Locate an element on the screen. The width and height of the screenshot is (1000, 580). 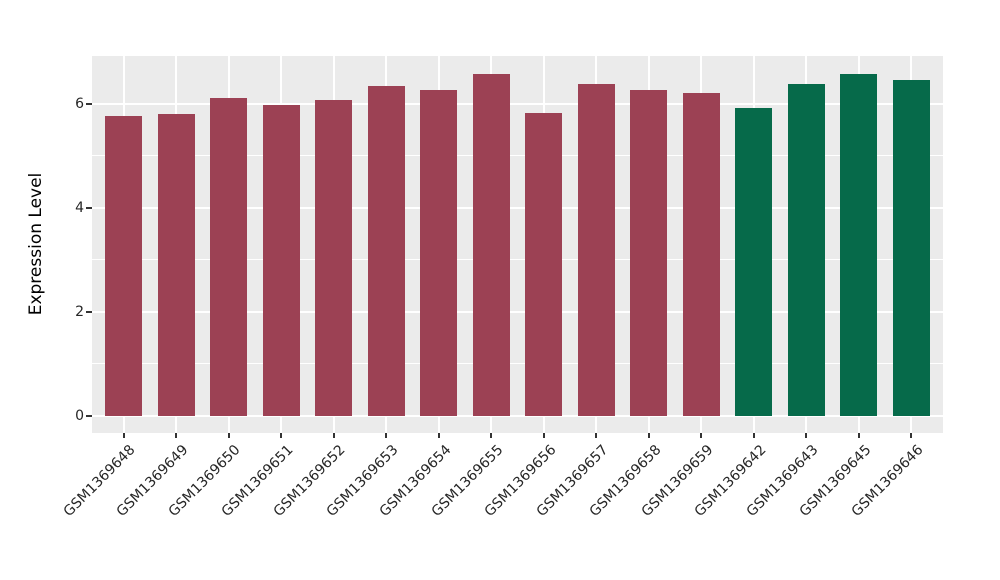
y-tick-label: 6 is located at coordinates (79, 103).